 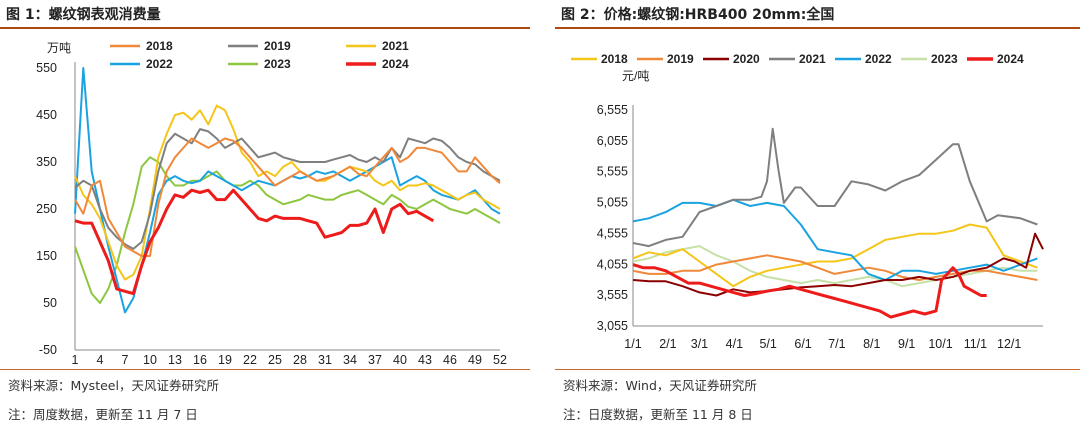 I want to click on y-unit-label: 万吨, so click(x=59, y=48).